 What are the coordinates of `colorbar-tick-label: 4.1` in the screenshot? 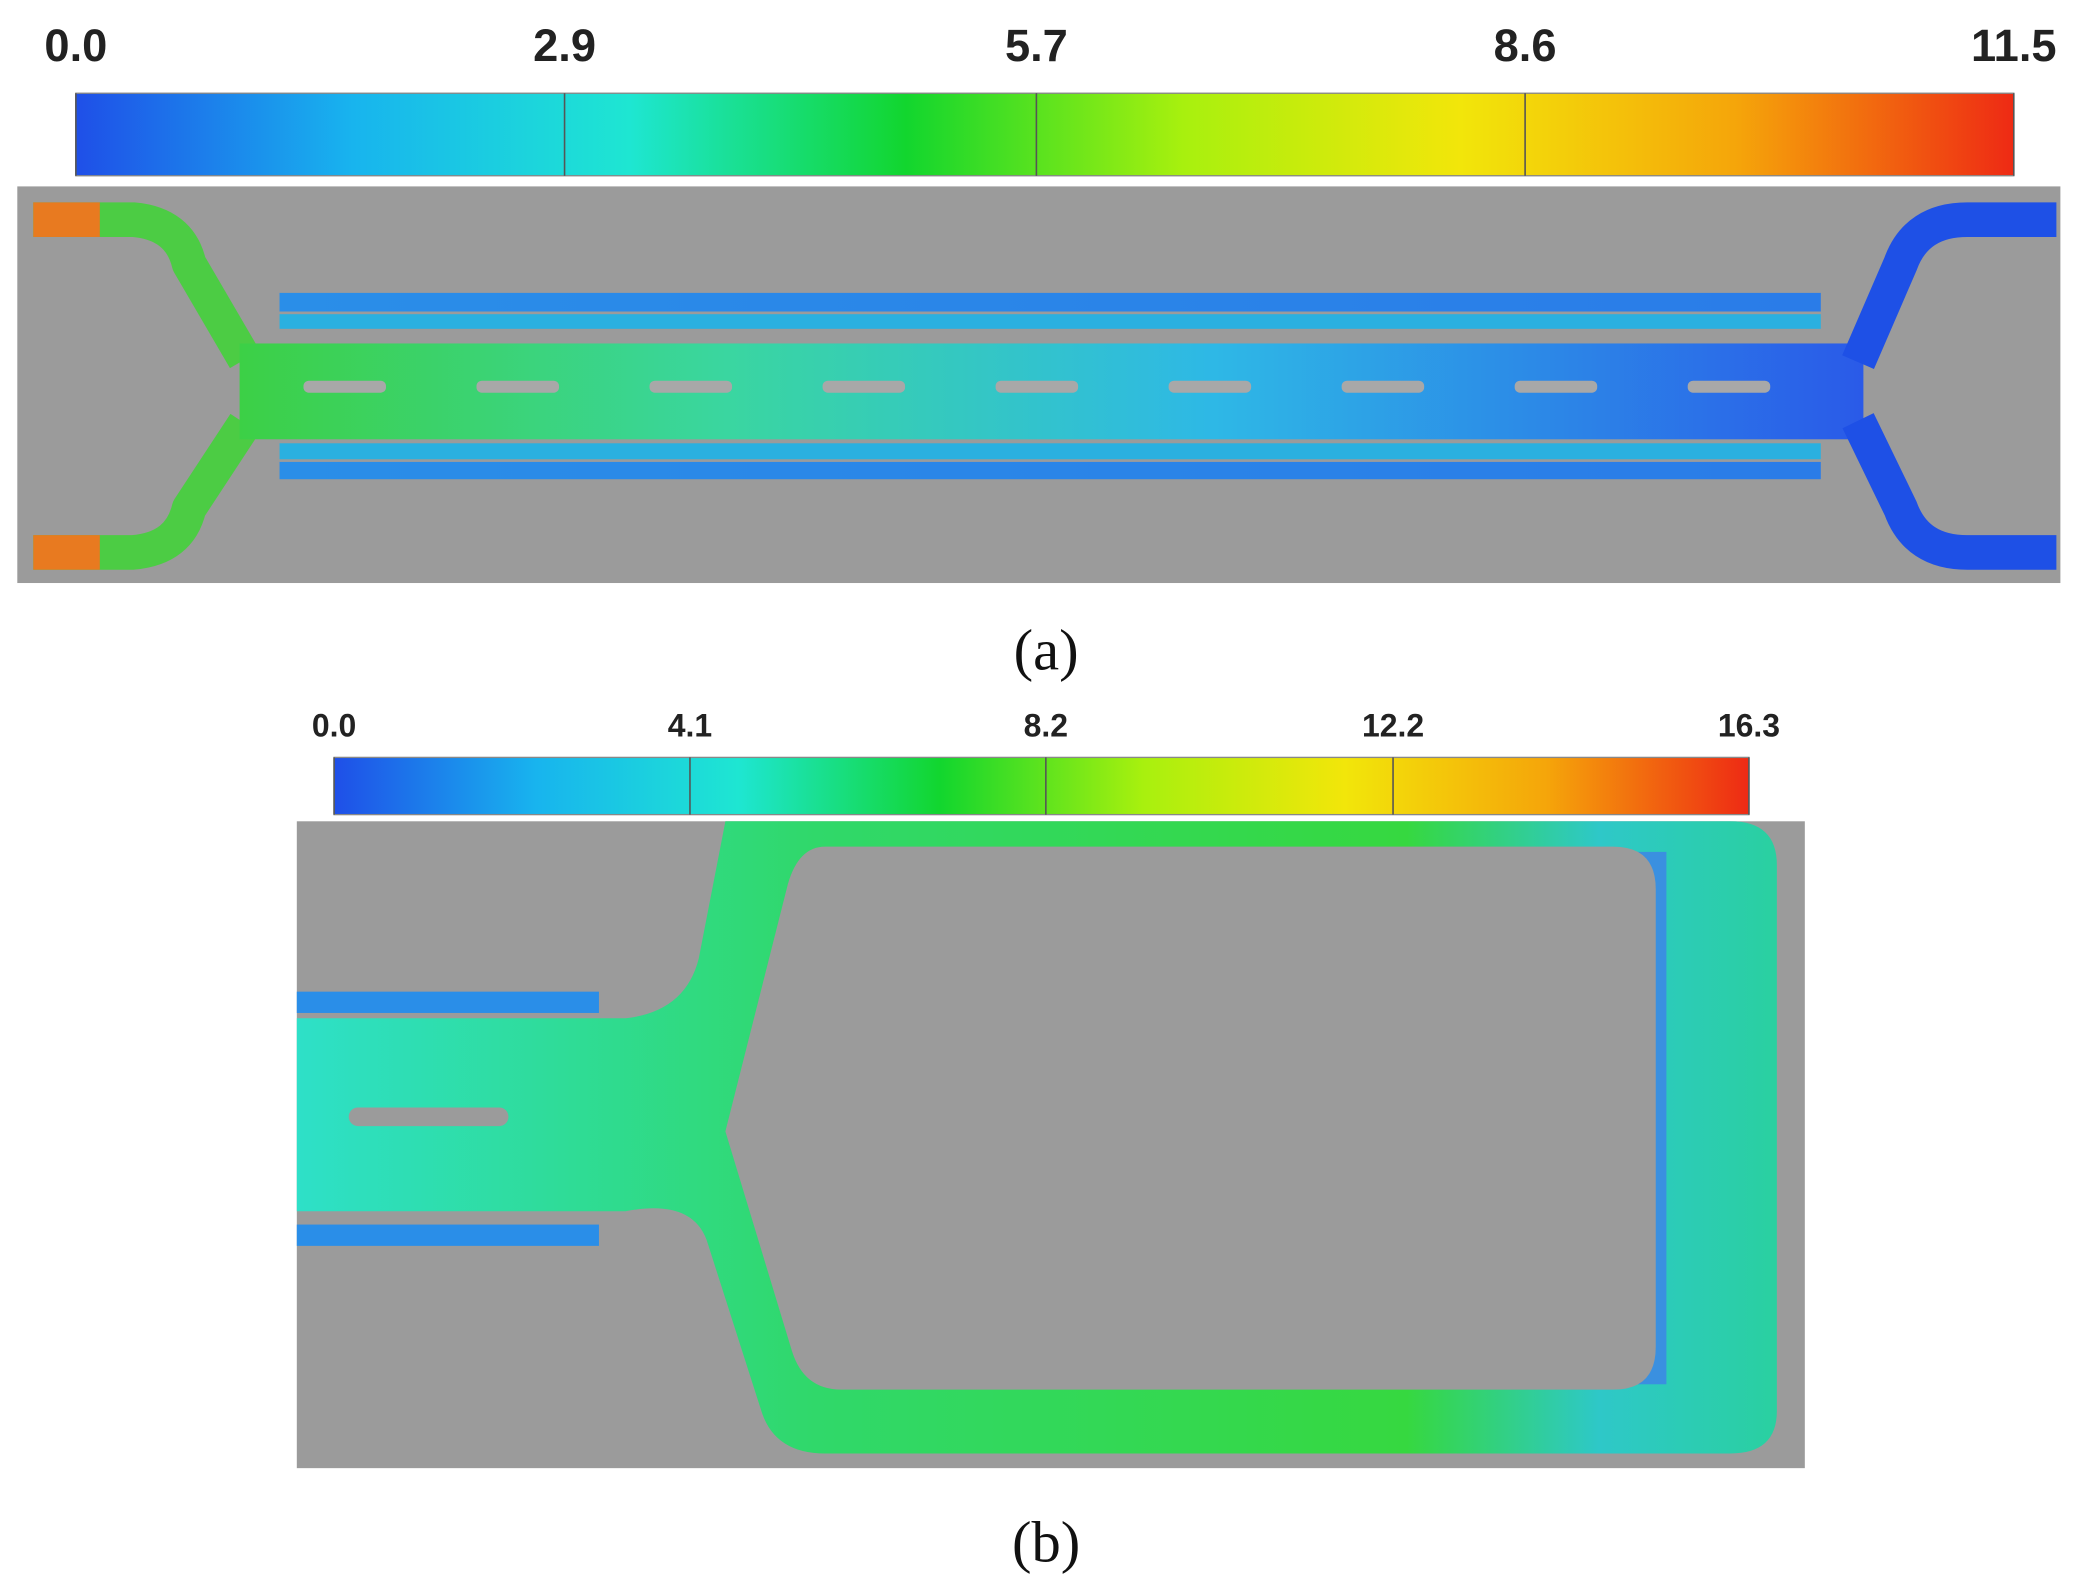 It's located at (690, 726).